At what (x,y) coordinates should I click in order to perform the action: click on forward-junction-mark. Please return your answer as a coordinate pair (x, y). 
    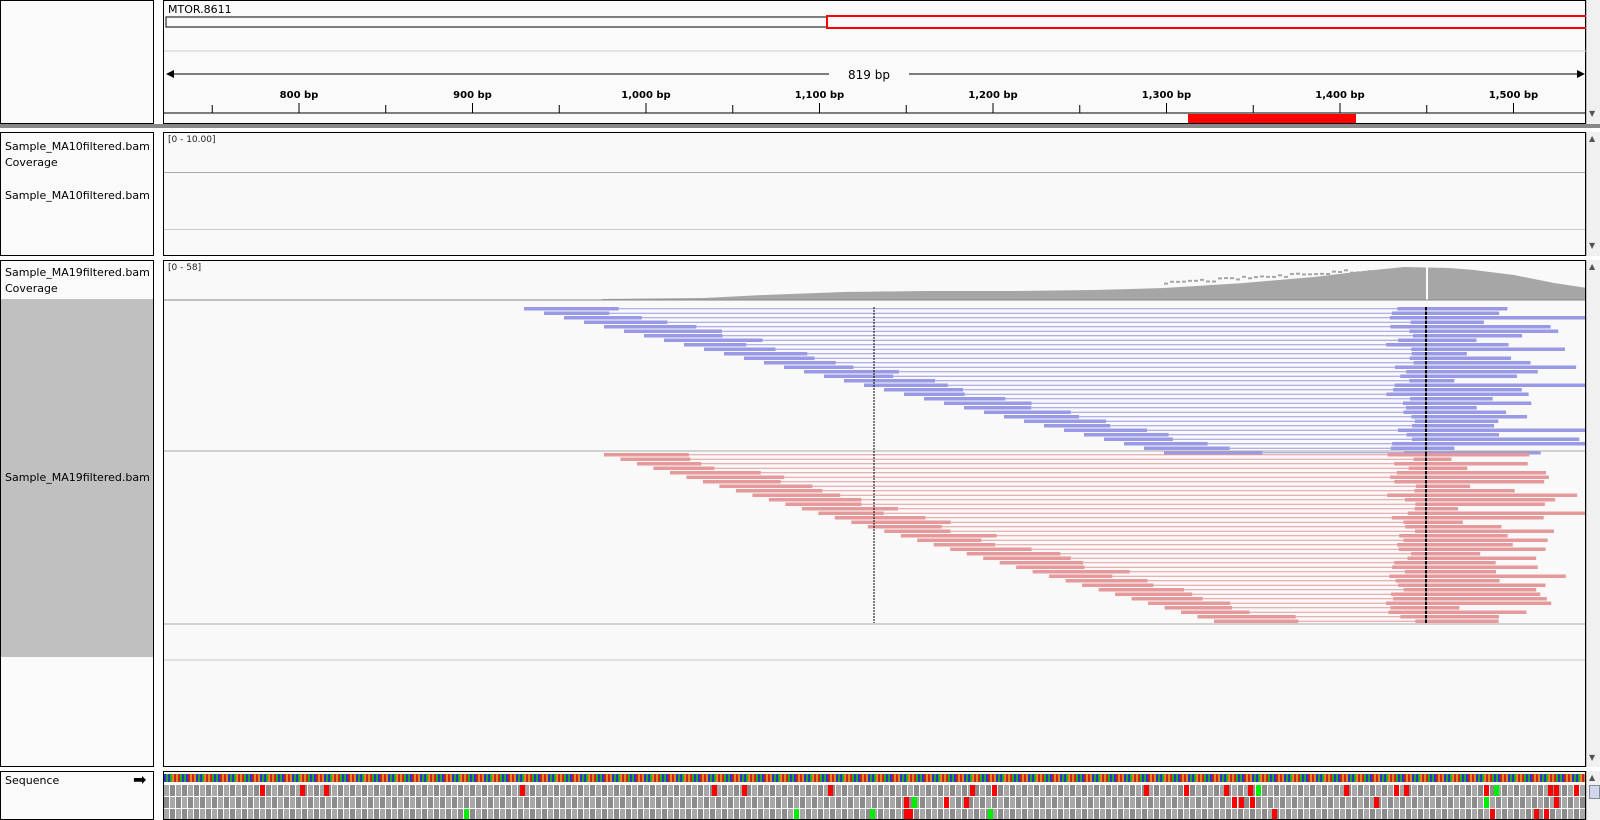
    Looking at the image, I should click on (1426, 332).